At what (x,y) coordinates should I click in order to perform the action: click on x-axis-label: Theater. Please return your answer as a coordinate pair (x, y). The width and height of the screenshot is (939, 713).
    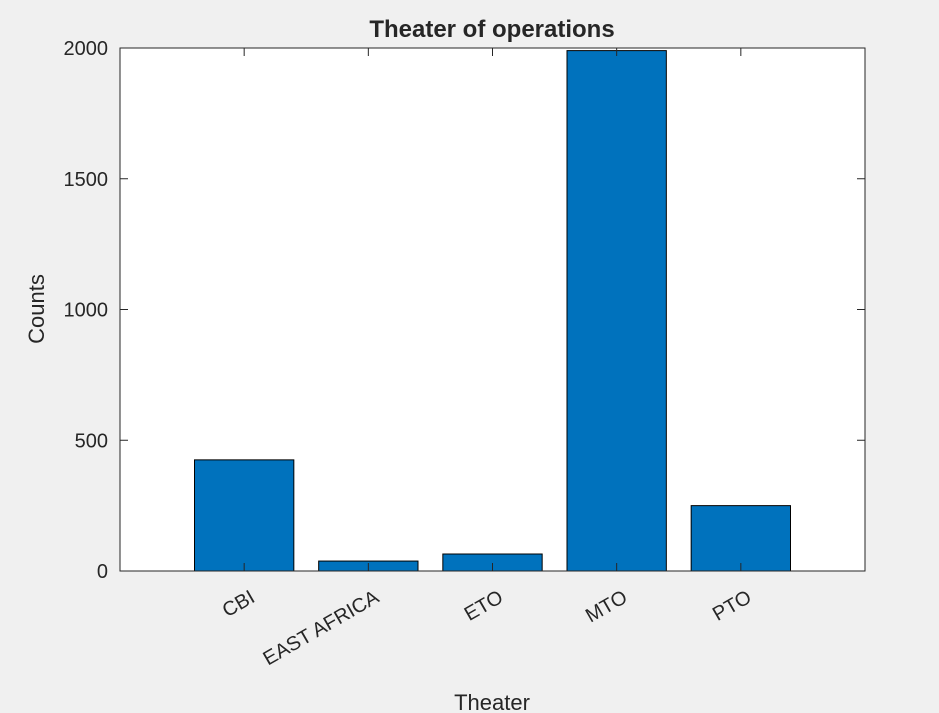
    Looking at the image, I should click on (492, 701).